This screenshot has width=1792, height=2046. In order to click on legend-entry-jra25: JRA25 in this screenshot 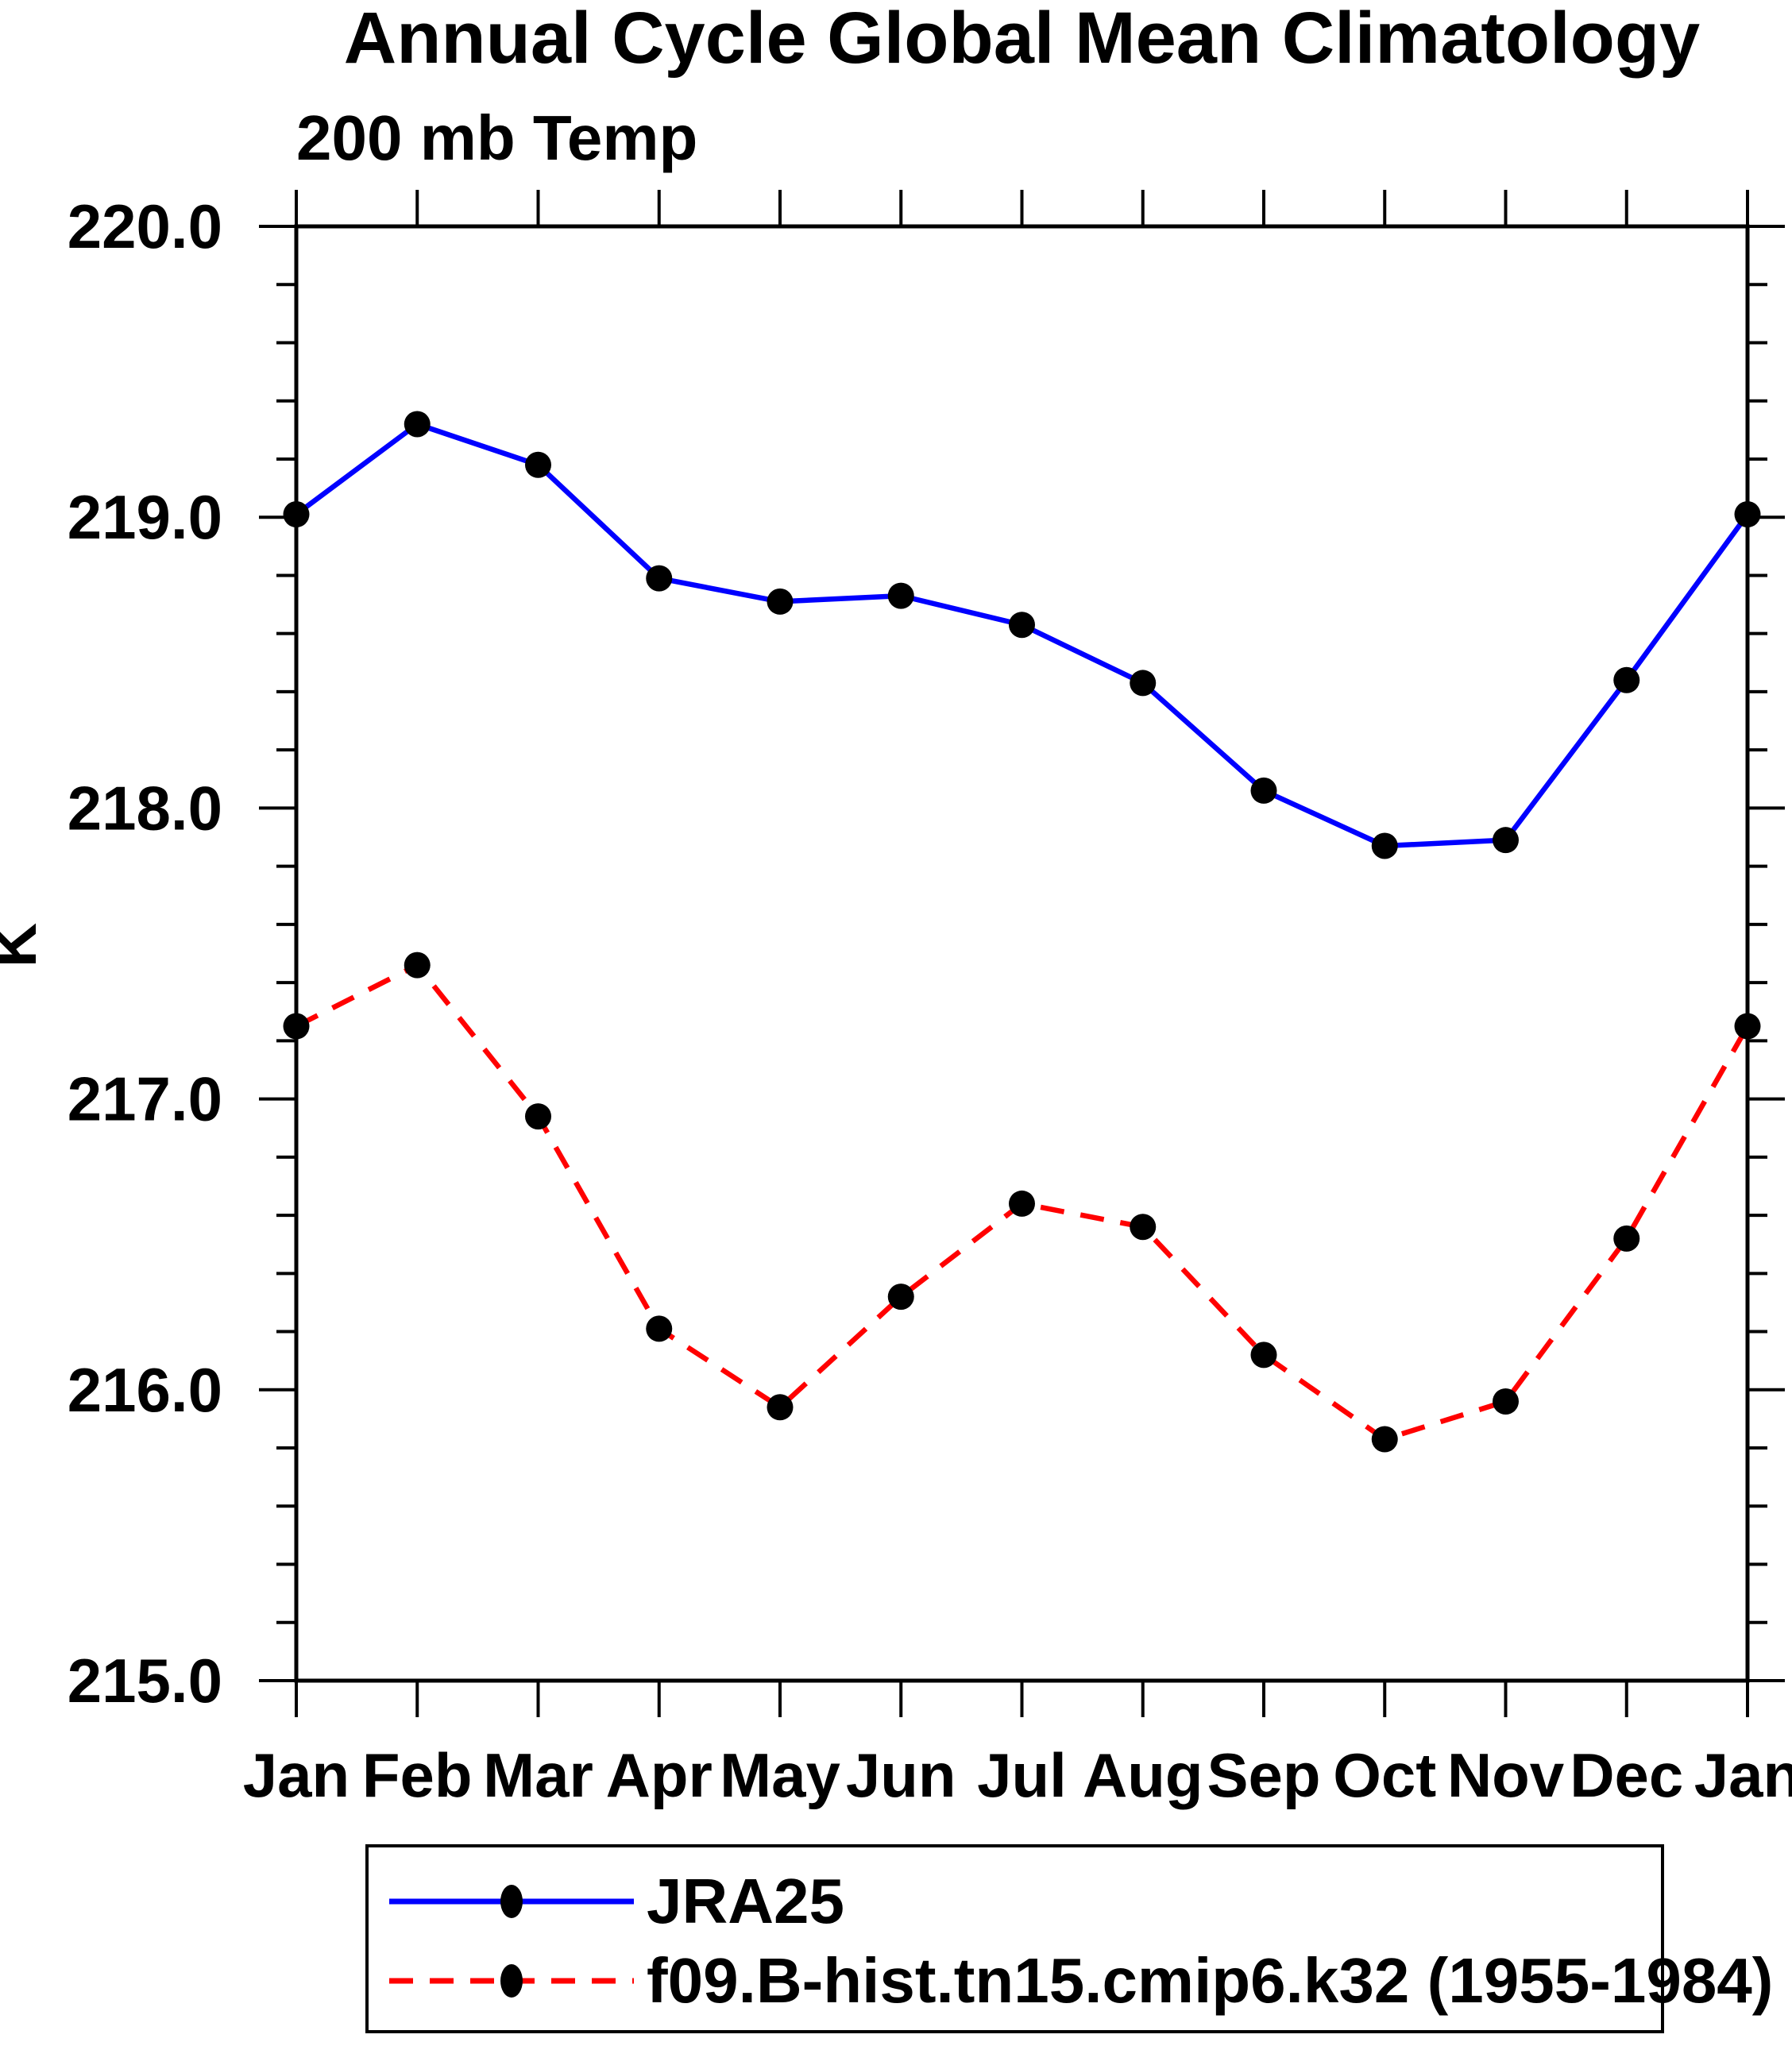, I will do `click(616, 1901)`.